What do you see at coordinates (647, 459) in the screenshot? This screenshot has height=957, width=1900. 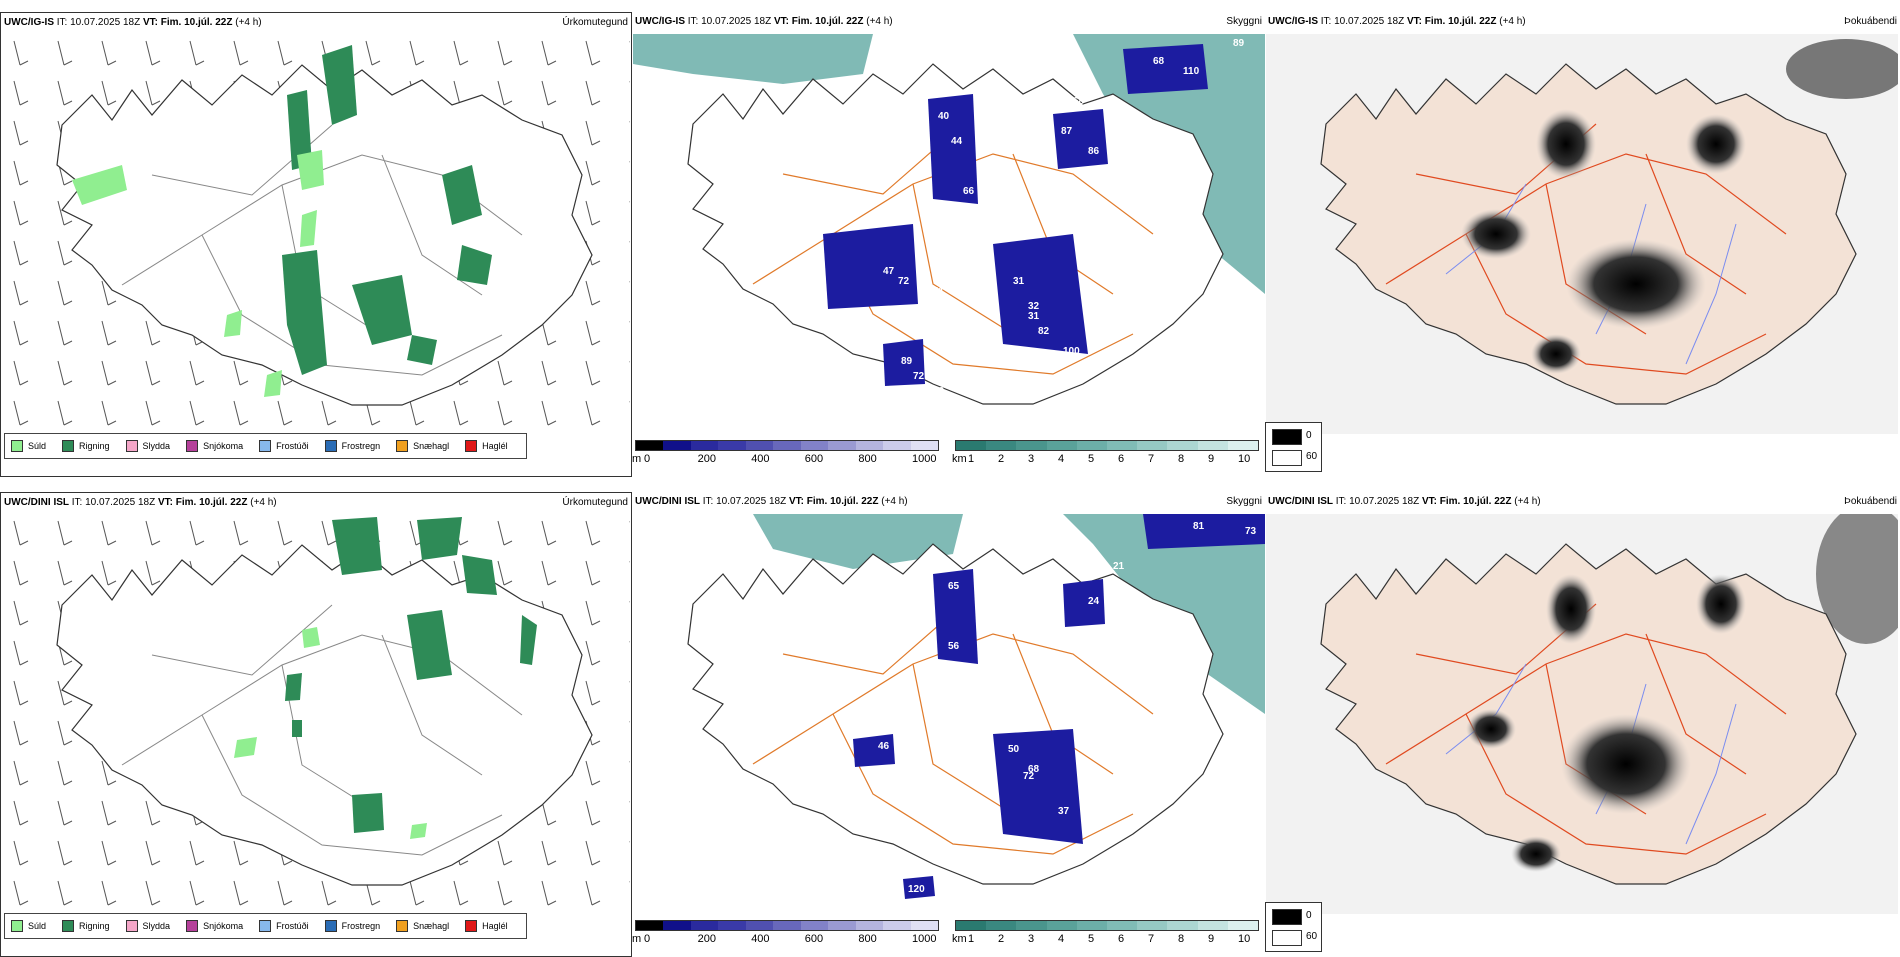 I see `colorbar-tick: 0` at bounding box center [647, 459].